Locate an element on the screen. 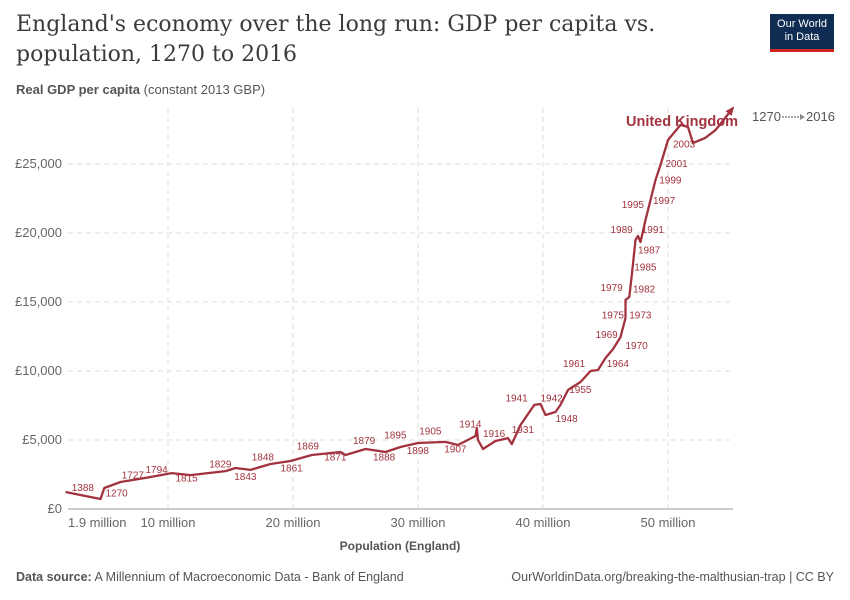 Image resolution: width=850 pixels, height=600 pixels. y-axis-title: Real GDP per capita (constant 2013 GBP) is located at coordinates (140, 89).